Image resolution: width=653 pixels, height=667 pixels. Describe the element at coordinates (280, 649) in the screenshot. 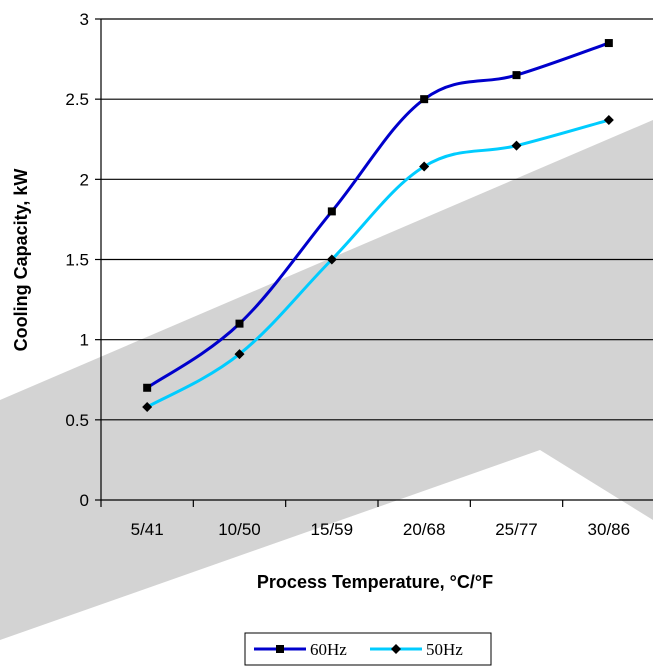

I see `legend-marker-60Hz` at that location.